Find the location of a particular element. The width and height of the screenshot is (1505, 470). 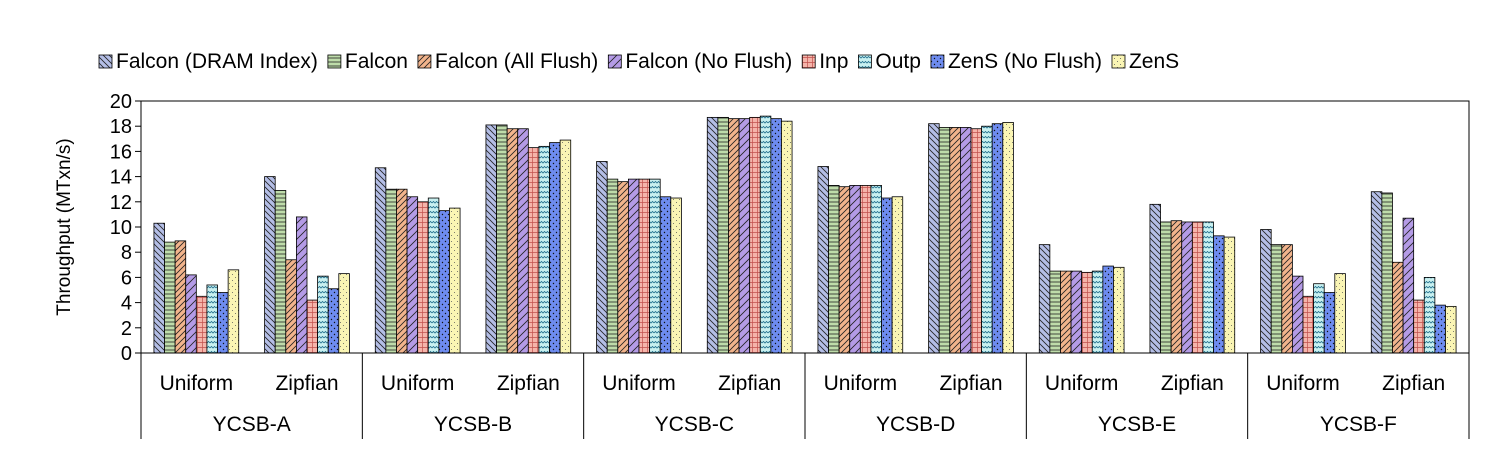

bar-inp-ycsb-c-uniform is located at coordinates (644, 266).